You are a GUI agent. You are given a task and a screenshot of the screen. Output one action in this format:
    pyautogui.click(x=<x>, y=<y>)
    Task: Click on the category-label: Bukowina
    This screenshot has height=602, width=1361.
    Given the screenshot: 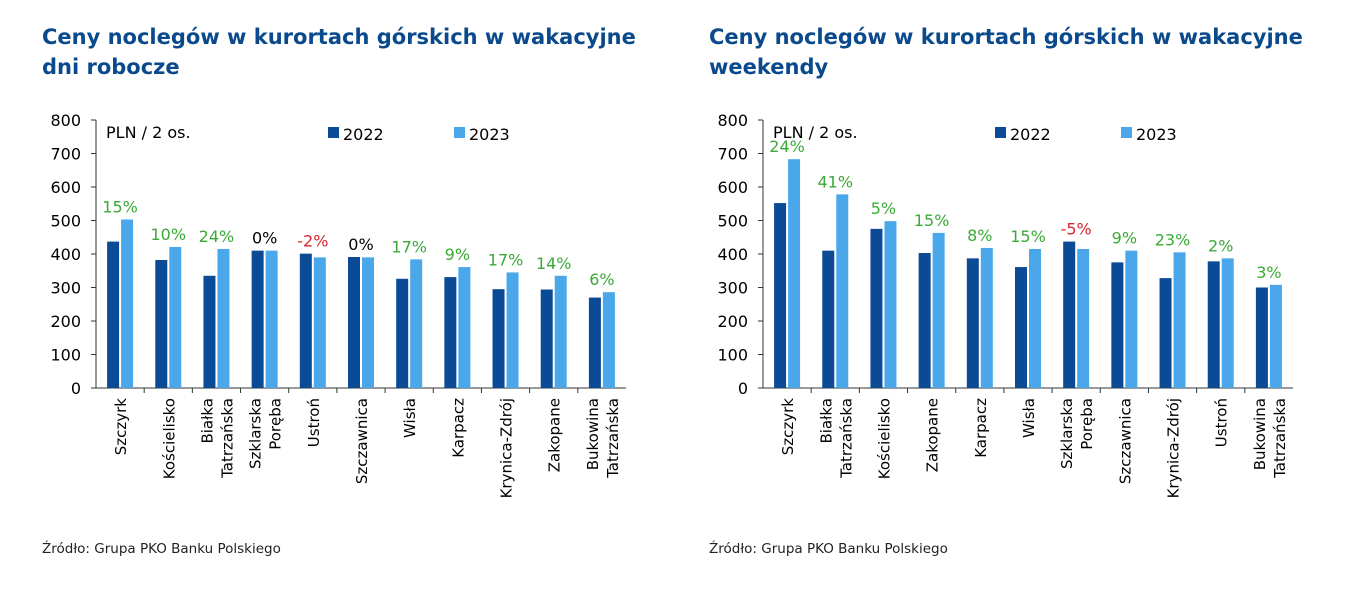 What is the action you would take?
    pyautogui.click(x=1260, y=434)
    